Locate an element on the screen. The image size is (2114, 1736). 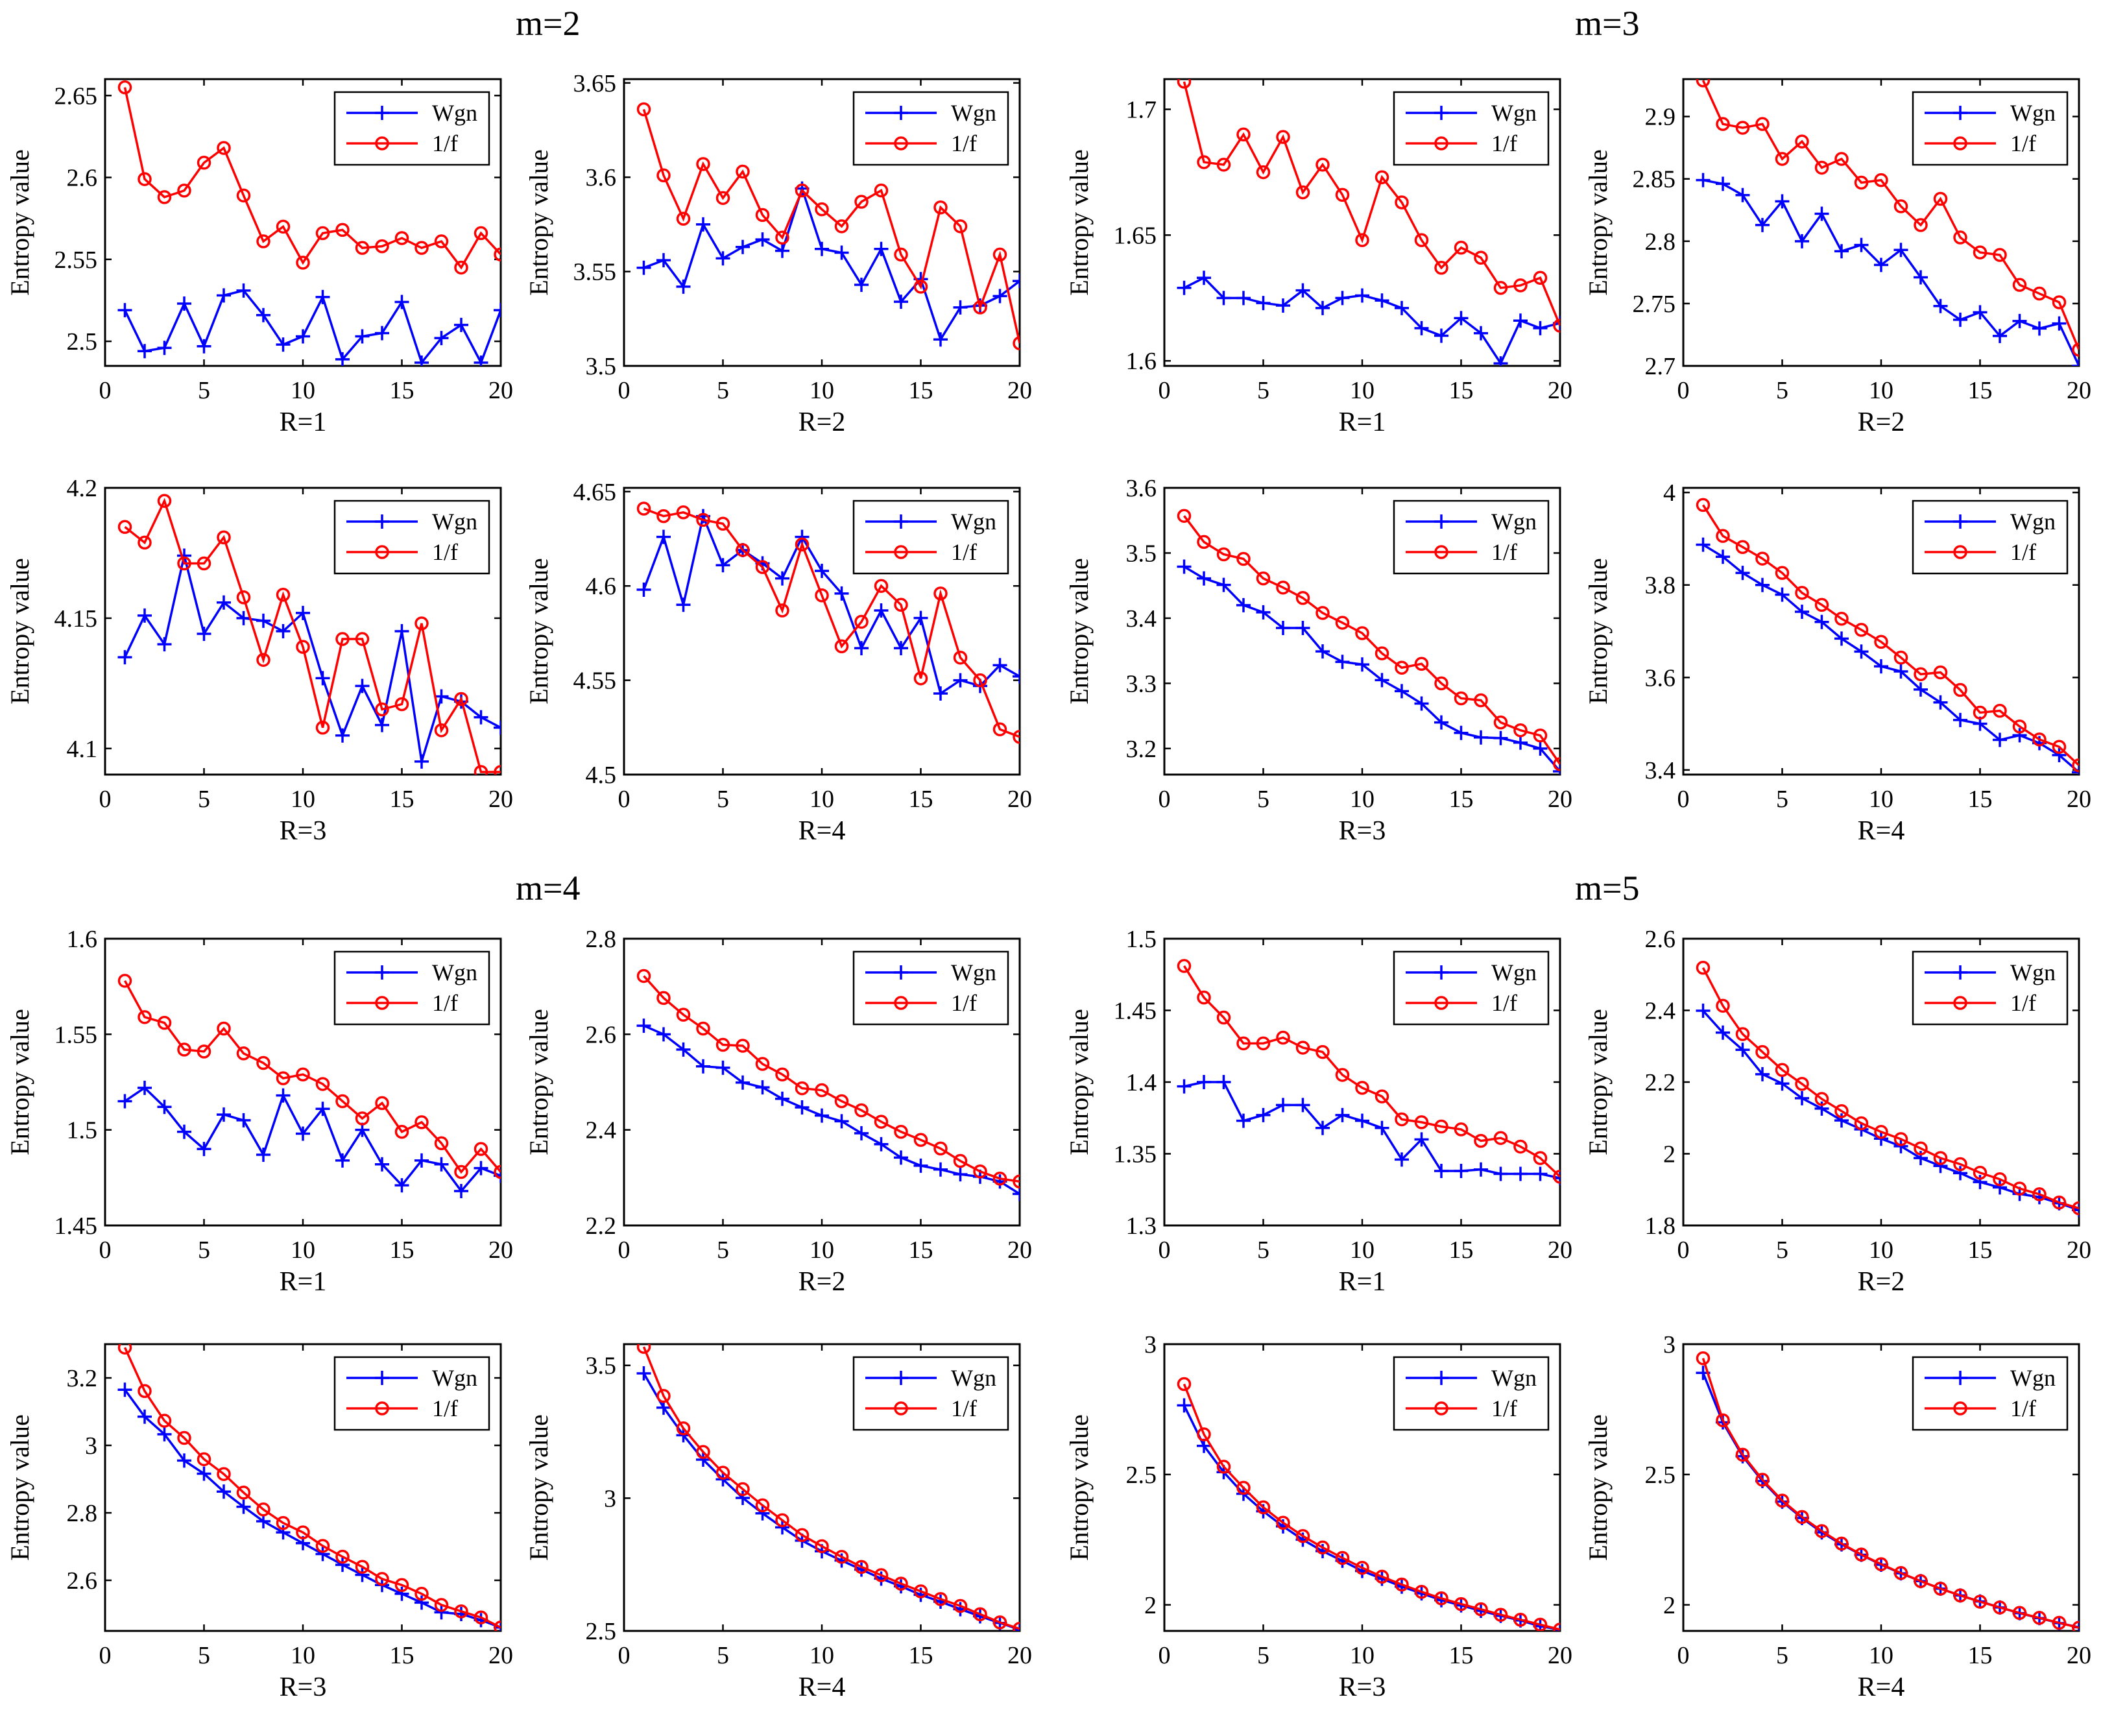
y-axis-label: Entropy value is located at coordinates (1598, 1082).